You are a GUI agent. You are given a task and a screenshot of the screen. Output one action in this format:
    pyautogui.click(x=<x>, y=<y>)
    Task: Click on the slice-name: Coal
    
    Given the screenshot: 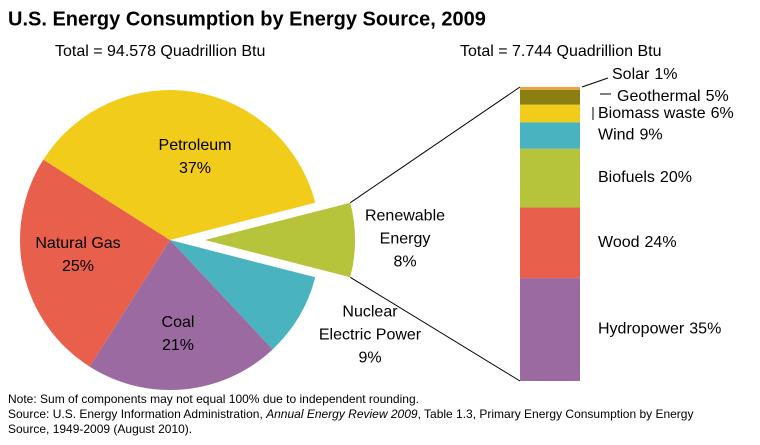 What is the action you would take?
    pyautogui.click(x=178, y=322)
    